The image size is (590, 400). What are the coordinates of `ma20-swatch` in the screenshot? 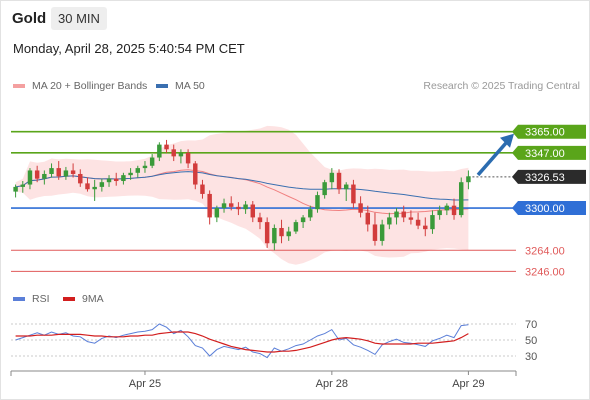 It's located at (19, 86).